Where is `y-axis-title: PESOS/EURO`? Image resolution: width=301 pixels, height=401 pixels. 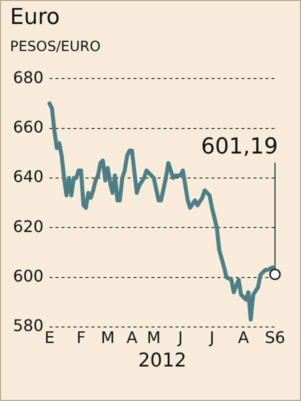
y-axis-title: PESOS/EURO is located at coordinates (55, 47).